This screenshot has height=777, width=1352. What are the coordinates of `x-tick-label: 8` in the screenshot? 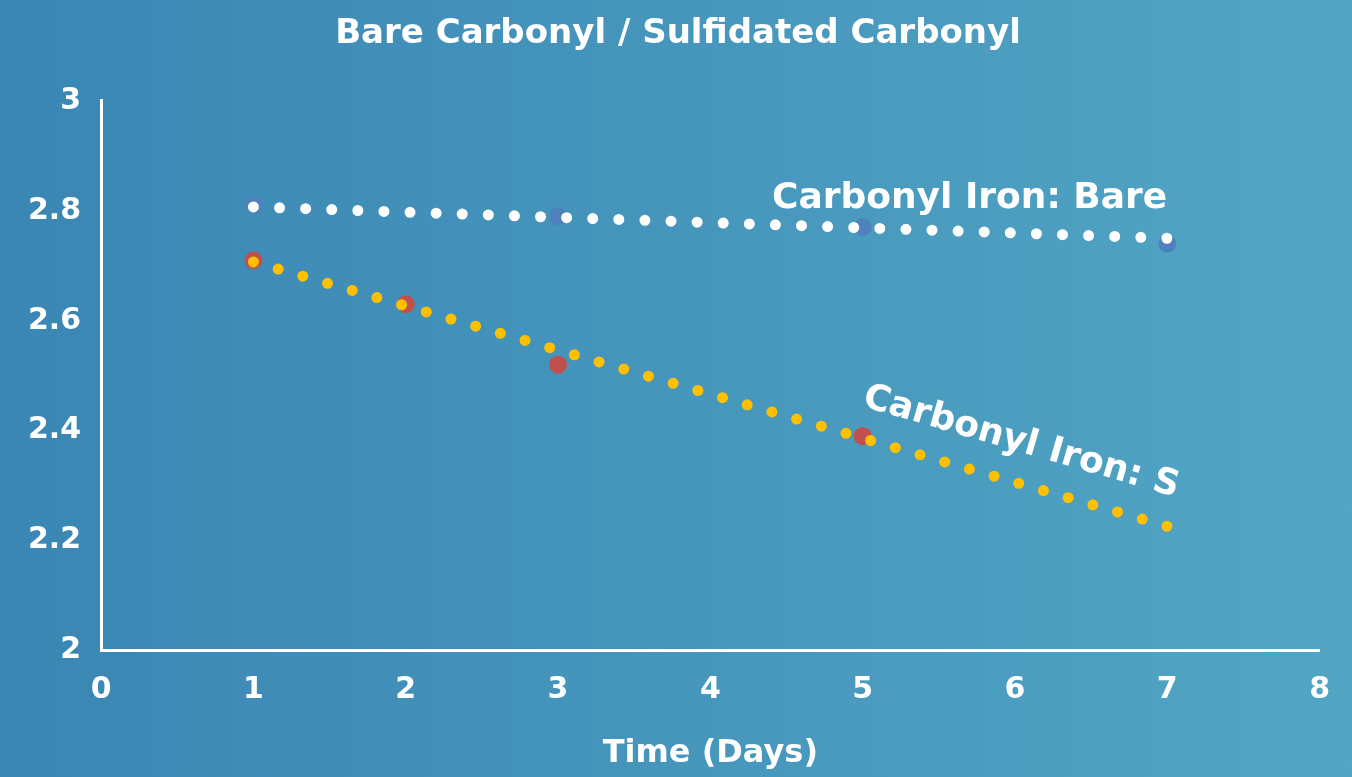 It's located at (1319, 688).